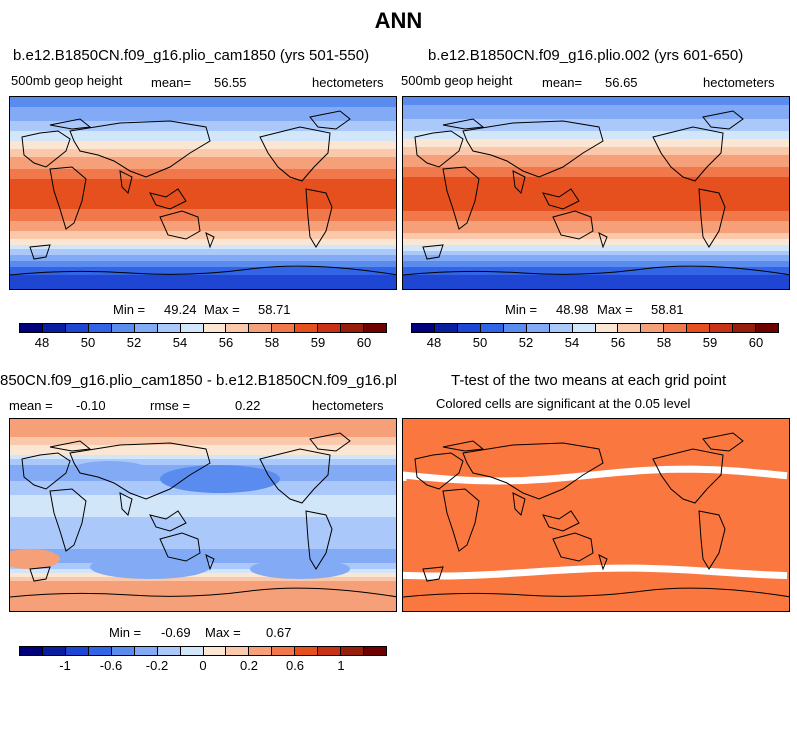  What do you see at coordinates (91, 405) in the screenshot?
I see `panel3-mean-value: -0.10` at bounding box center [91, 405].